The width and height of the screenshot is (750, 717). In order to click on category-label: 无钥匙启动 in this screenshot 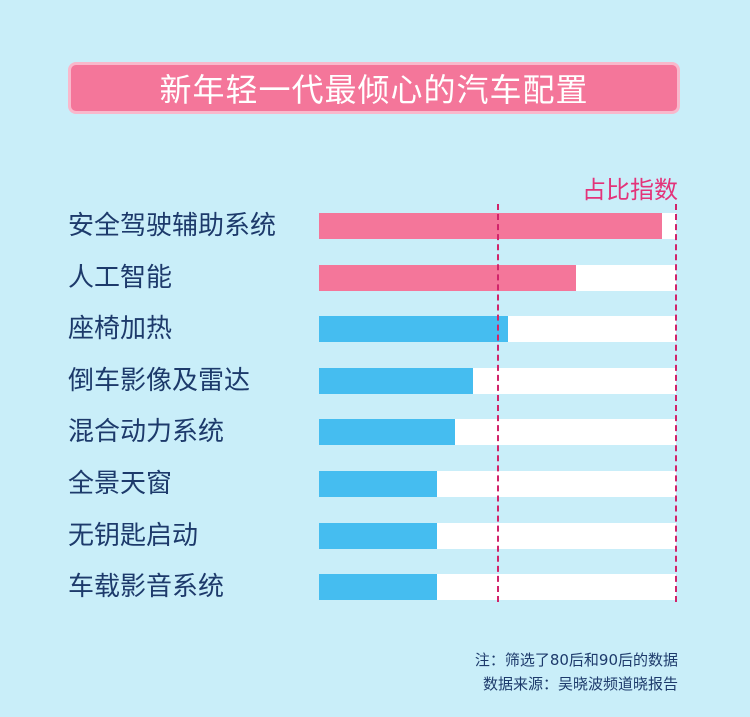, I will do `click(133, 535)`.